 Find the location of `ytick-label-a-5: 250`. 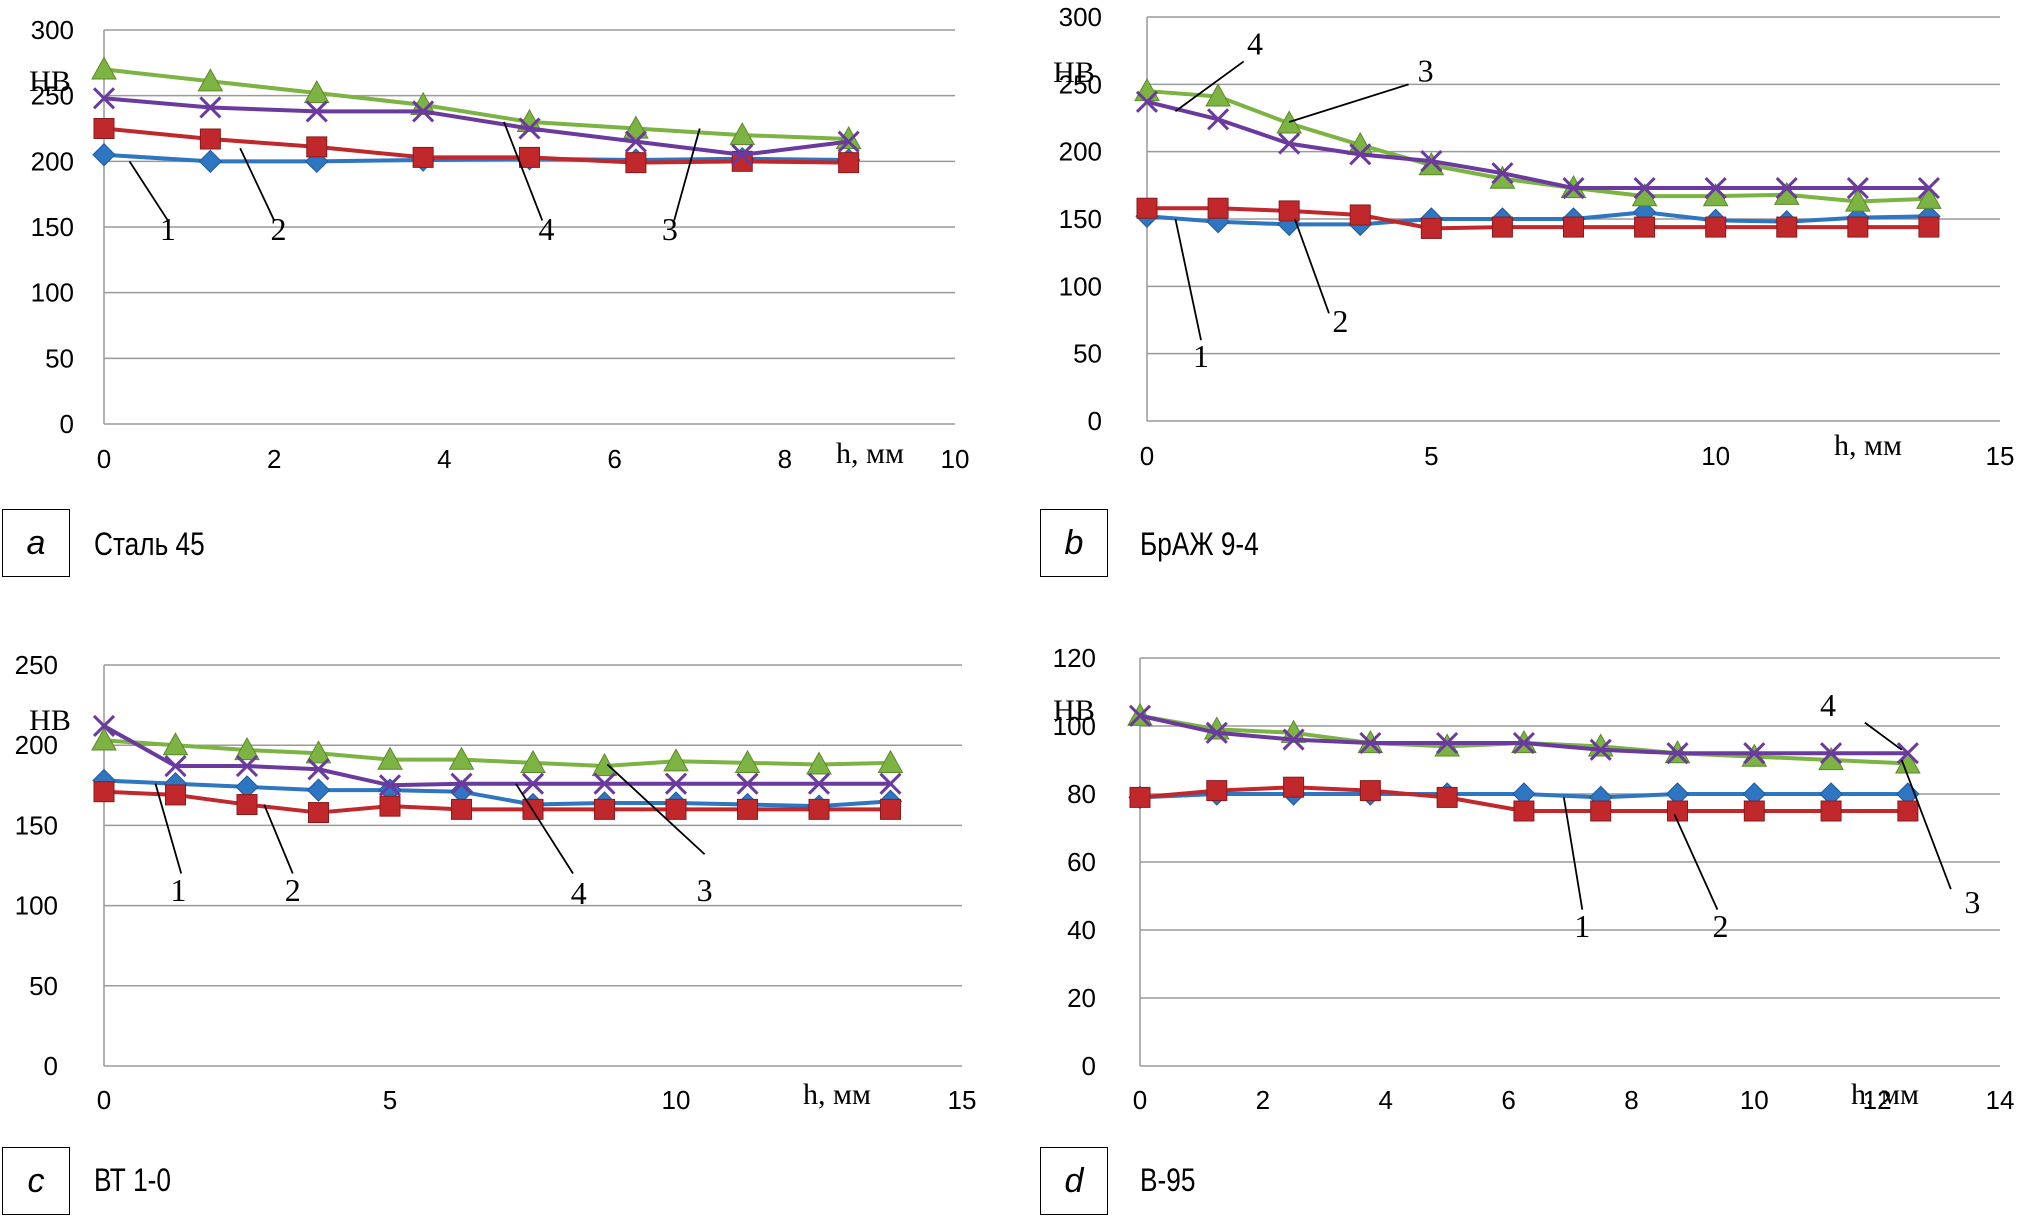

ytick-label-a-5: 250 is located at coordinates (52, 96).